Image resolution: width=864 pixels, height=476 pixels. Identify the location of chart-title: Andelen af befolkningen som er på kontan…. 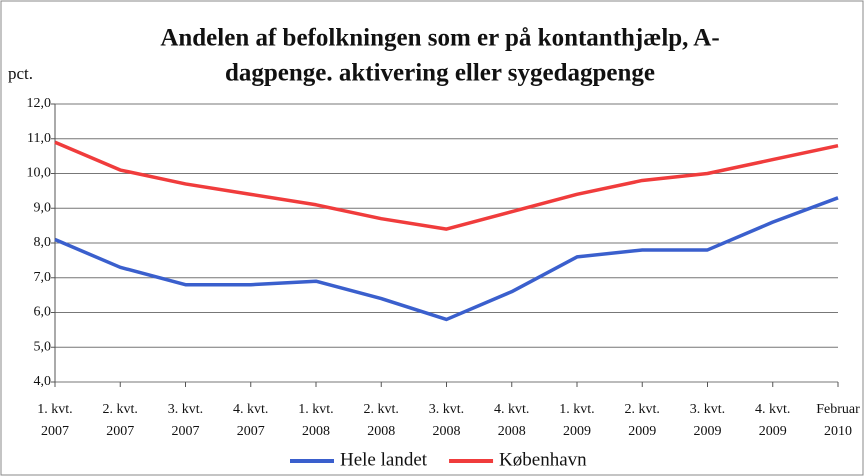
(439, 38).